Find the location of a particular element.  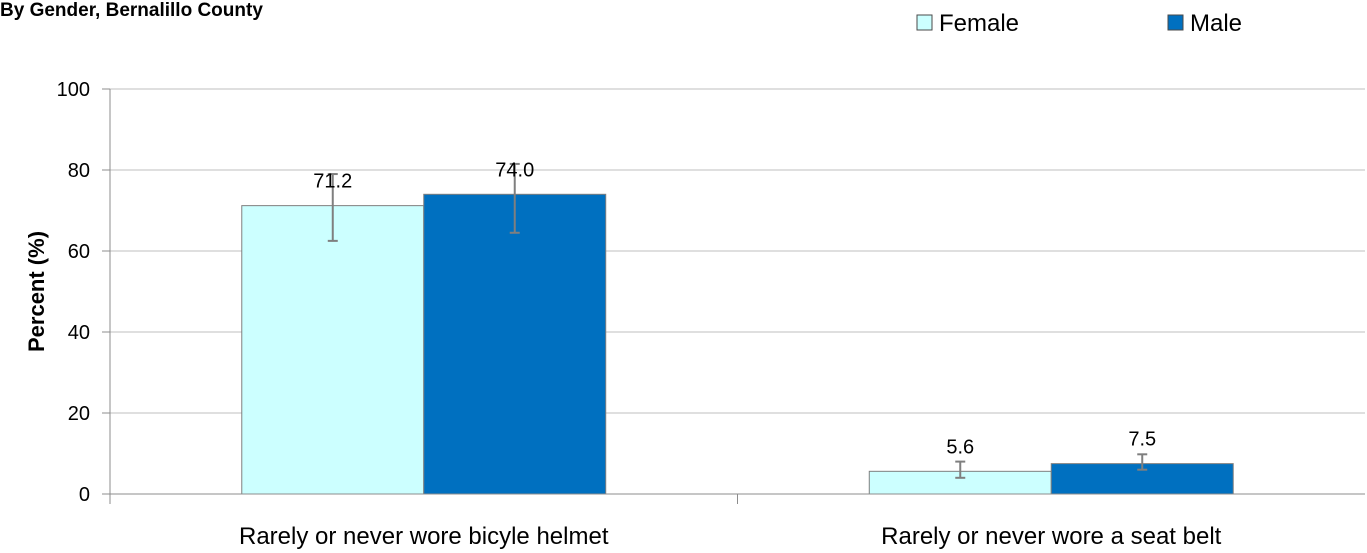

legend: Female Male is located at coordinates (1079, 23).